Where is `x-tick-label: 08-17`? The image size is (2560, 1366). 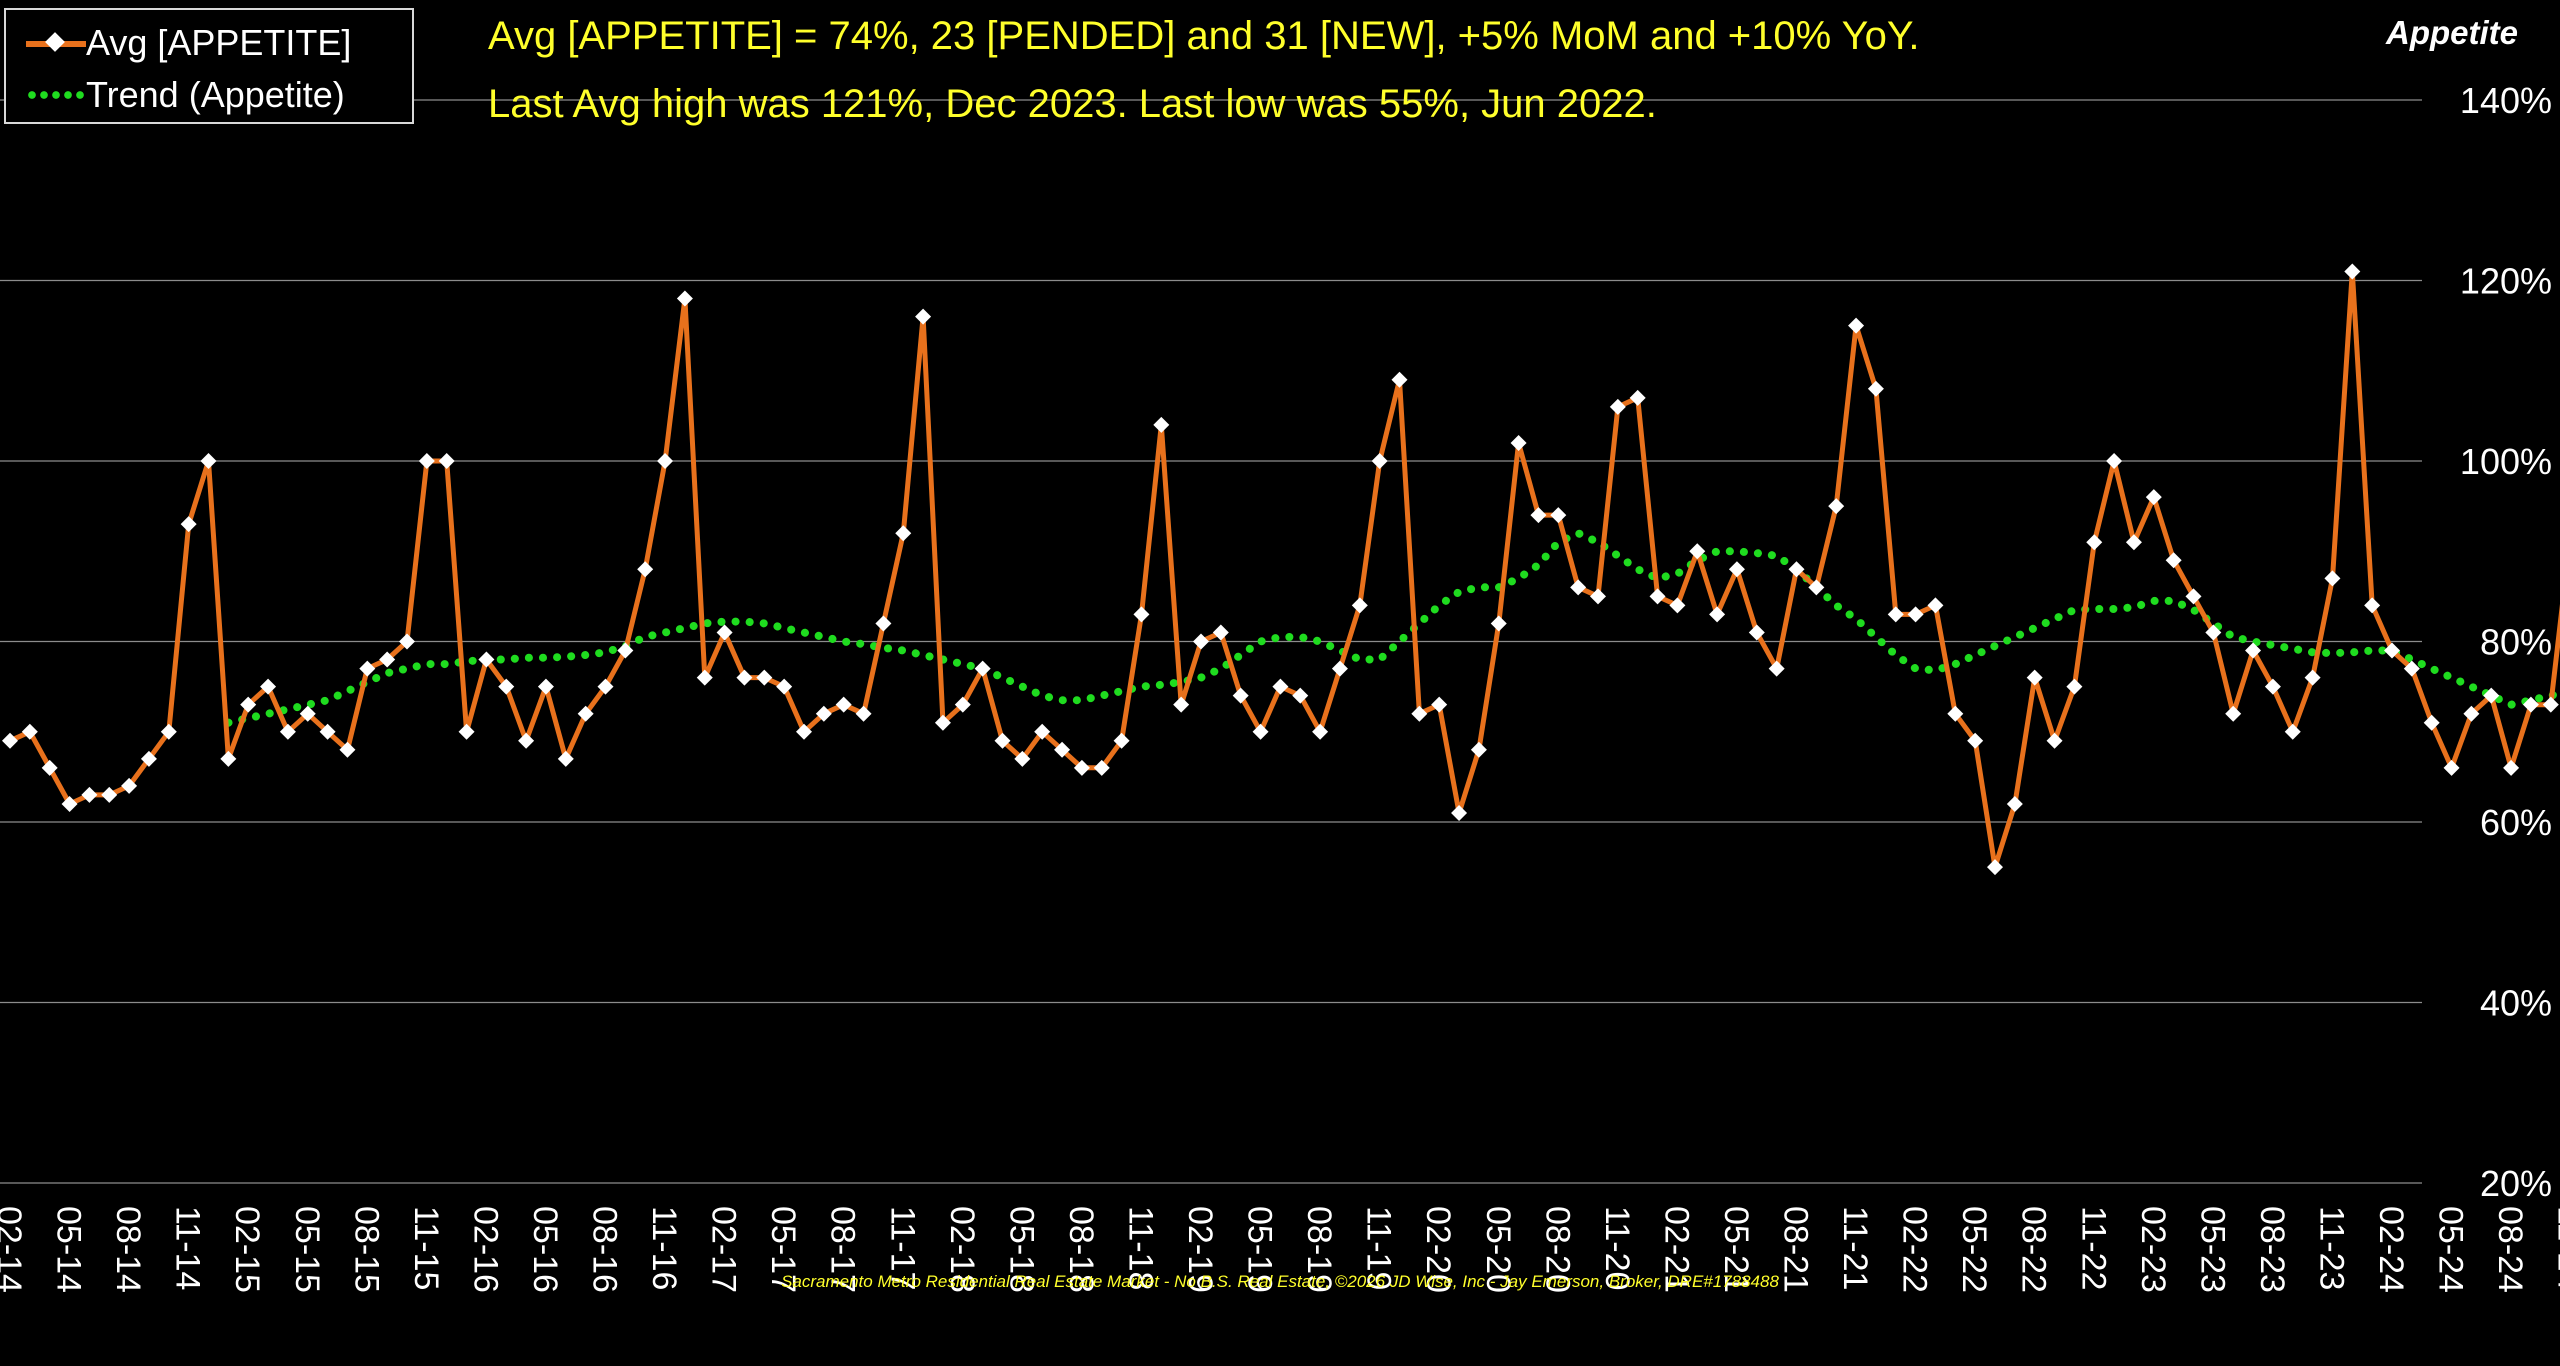
x-tick-label: 08-17 is located at coordinates (843, 1249).